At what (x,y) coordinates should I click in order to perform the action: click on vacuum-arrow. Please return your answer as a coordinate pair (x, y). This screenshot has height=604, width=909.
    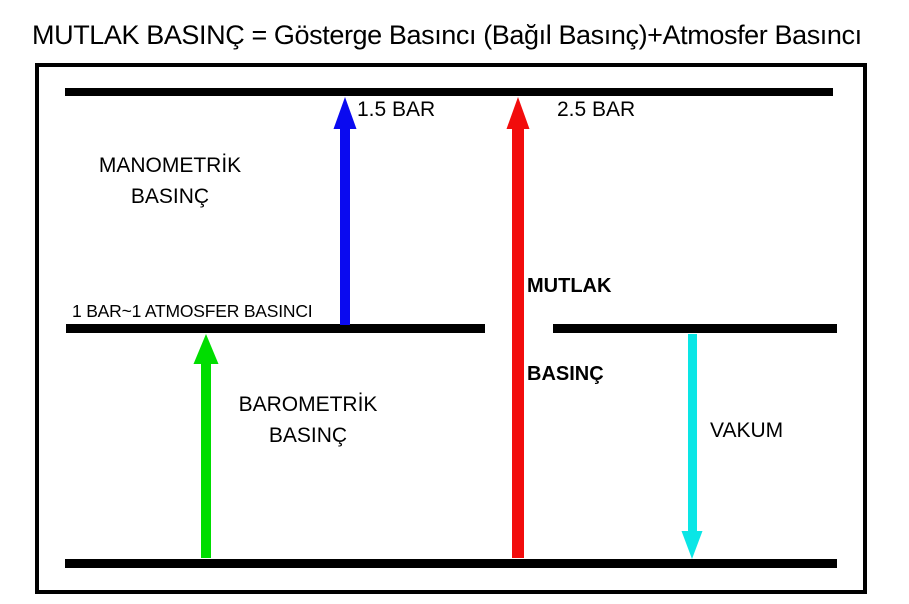
    Looking at the image, I should click on (692, 446).